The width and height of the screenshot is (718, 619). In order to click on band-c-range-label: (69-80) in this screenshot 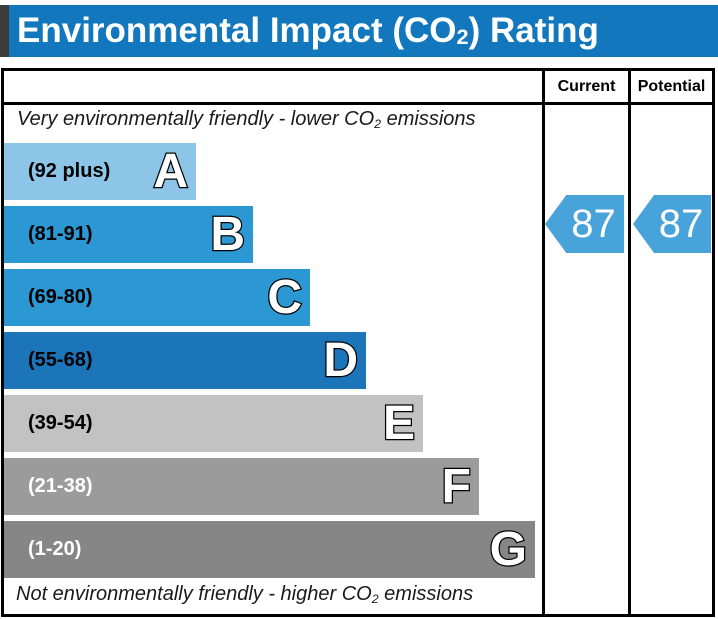, I will do `click(60, 297)`.